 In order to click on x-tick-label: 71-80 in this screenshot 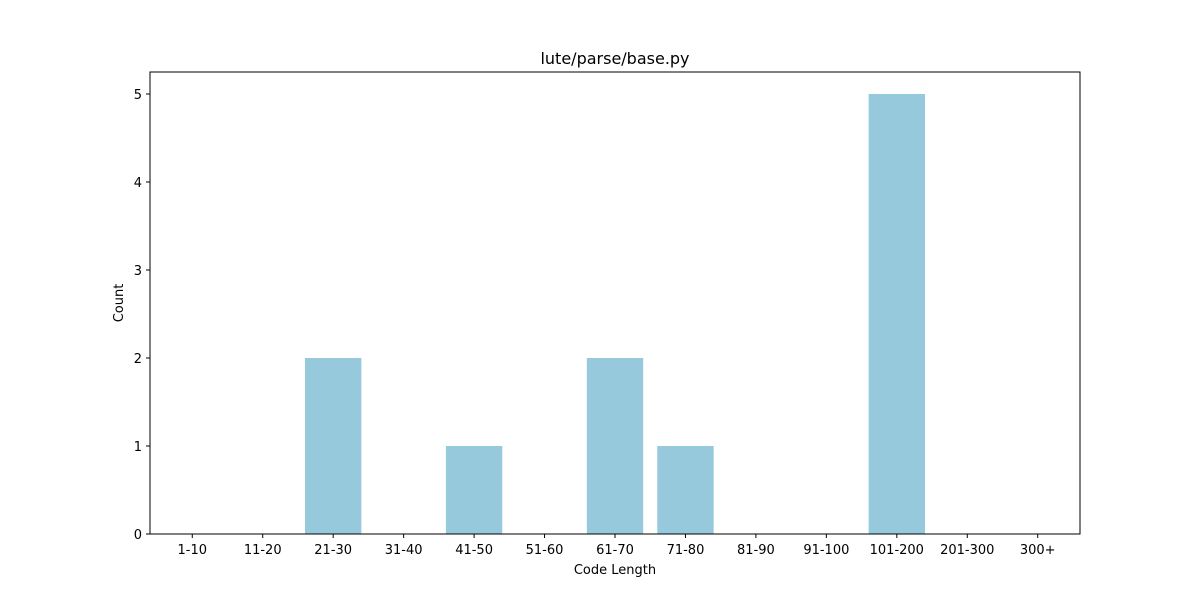, I will do `click(686, 550)`.